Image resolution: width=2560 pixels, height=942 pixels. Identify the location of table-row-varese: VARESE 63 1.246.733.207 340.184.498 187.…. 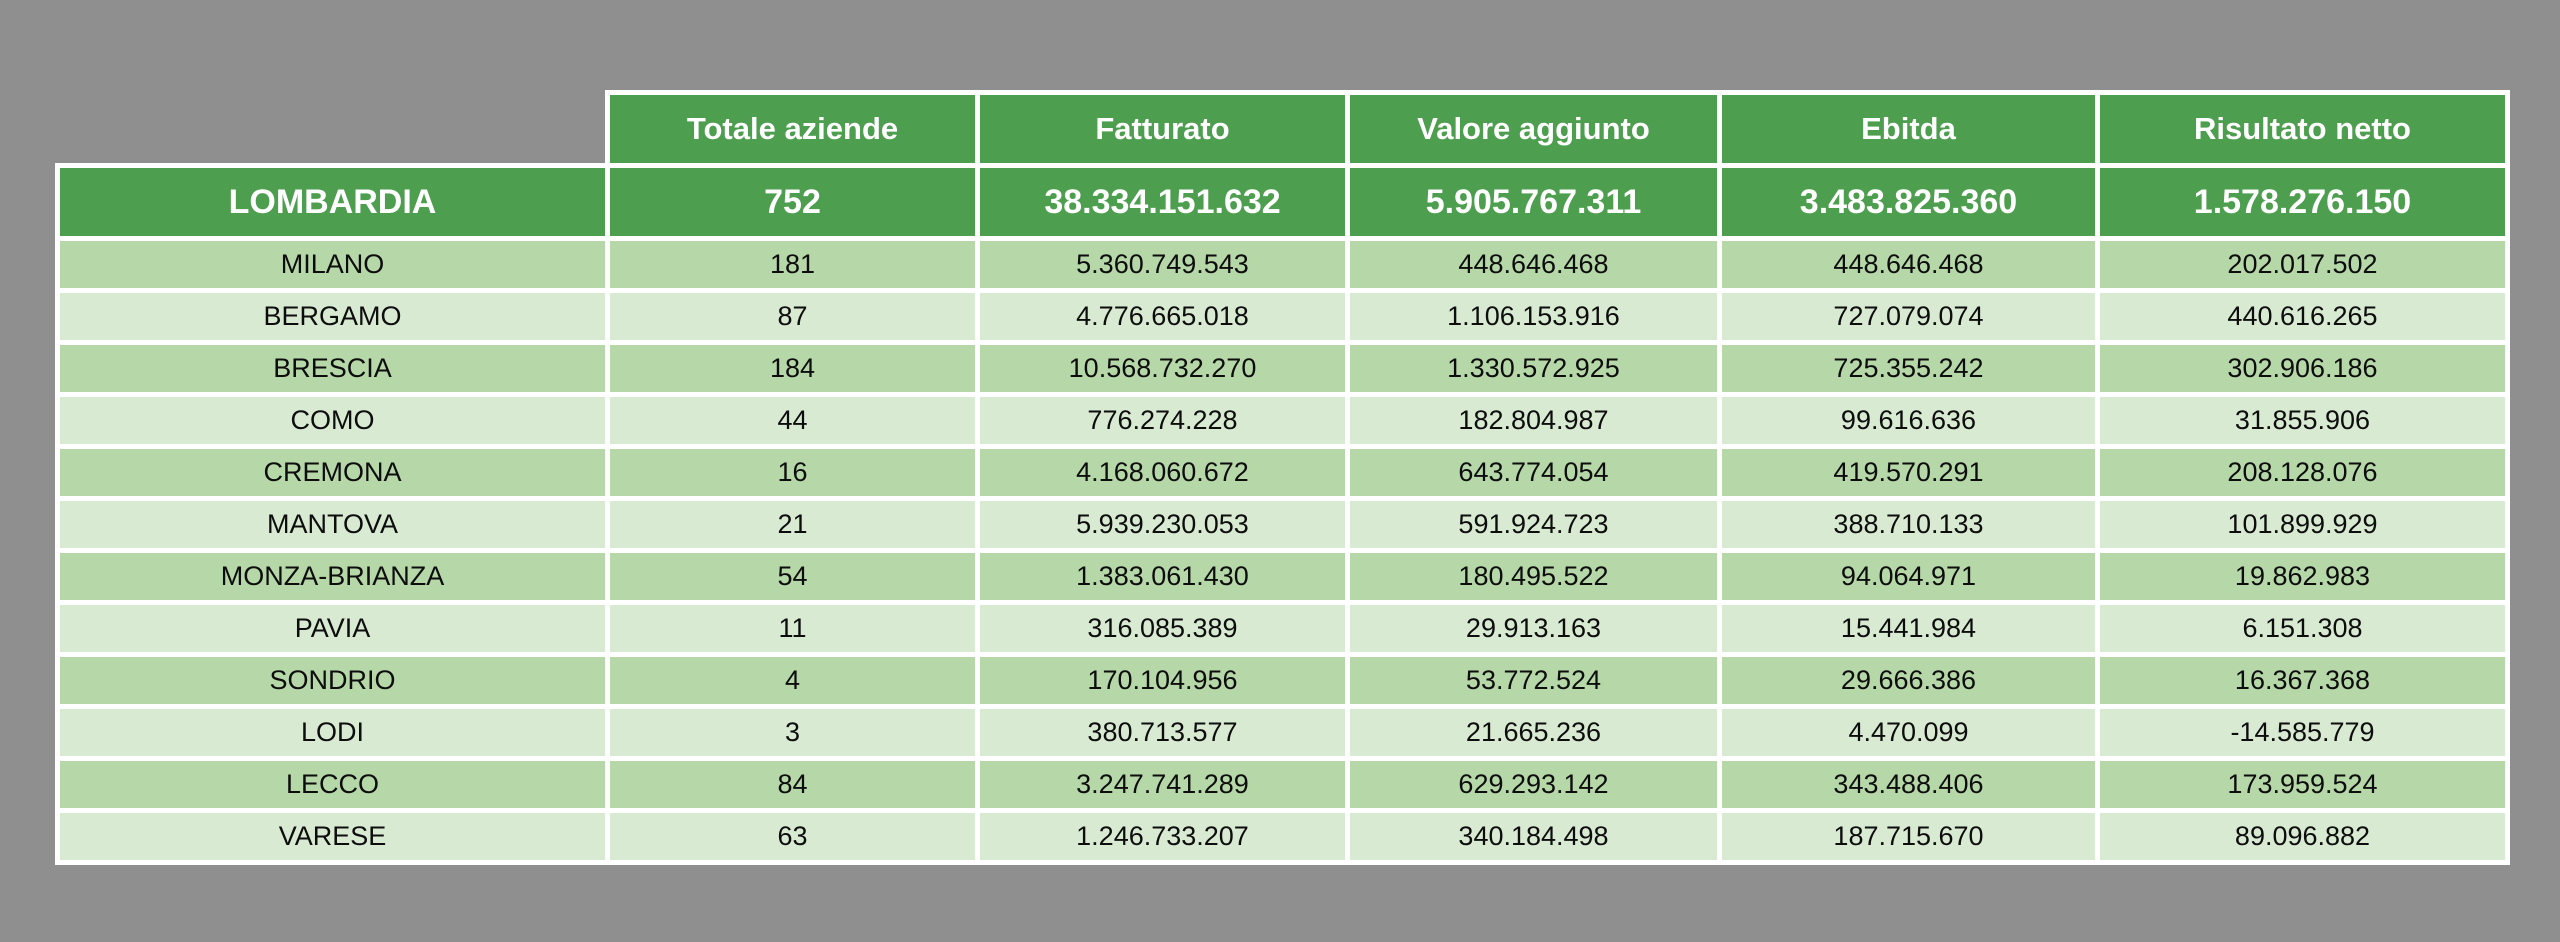
(1282, 836).